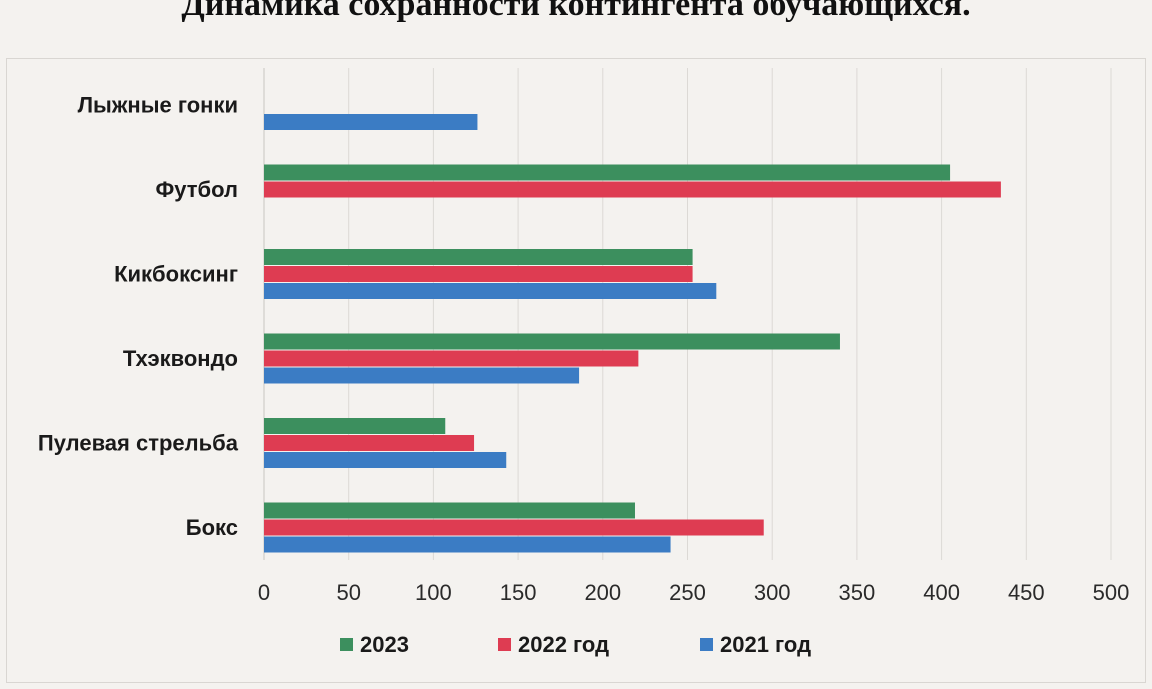 Image resolution: width=1152 pixels, height=689 pixels. What do you see at coordinates (765, 644) in the screenshot?
I see `legend-label: 2021 год` at bounding box center [765, 644].